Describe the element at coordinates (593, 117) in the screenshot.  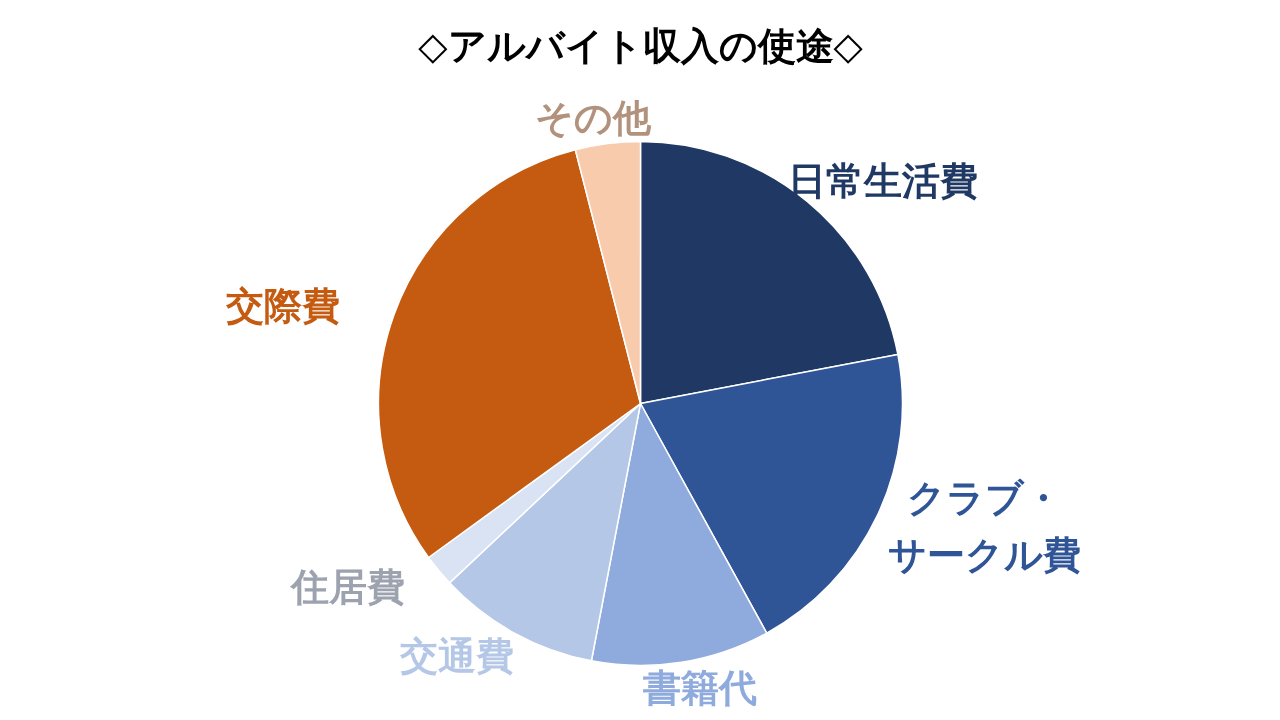
I see `slice-label: その他` at that location.